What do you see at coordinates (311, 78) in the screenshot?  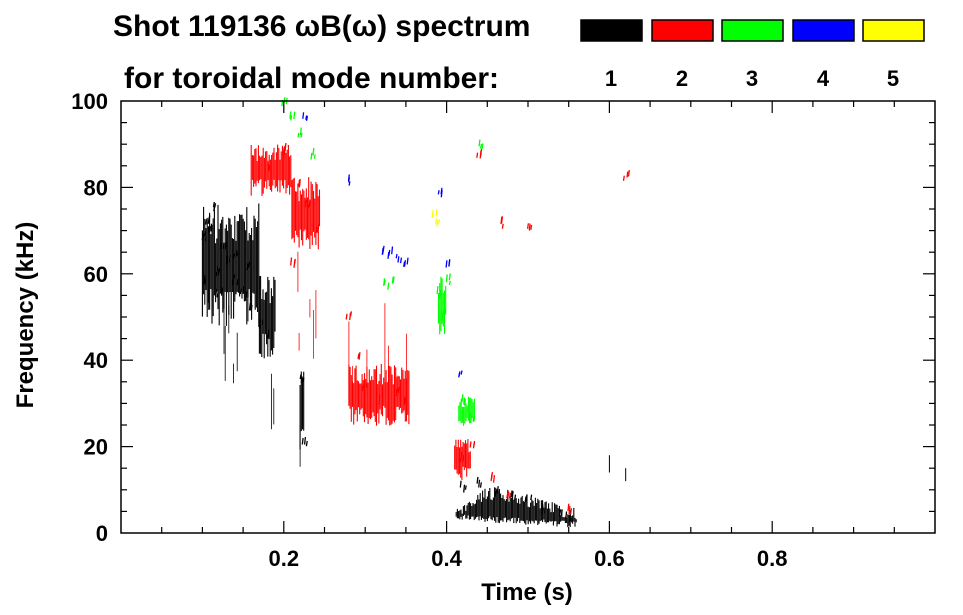 I see `chart-title-line2: for toroidal mode number:` at bounding box center [311, 78].